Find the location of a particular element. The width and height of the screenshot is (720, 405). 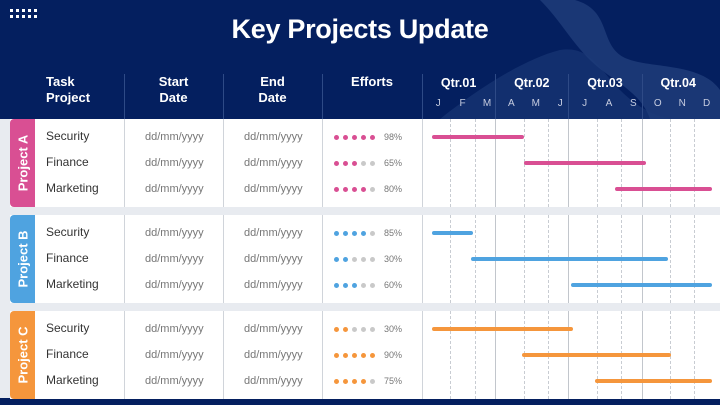

header-task-label: Task is located at coordinates (60, 81).